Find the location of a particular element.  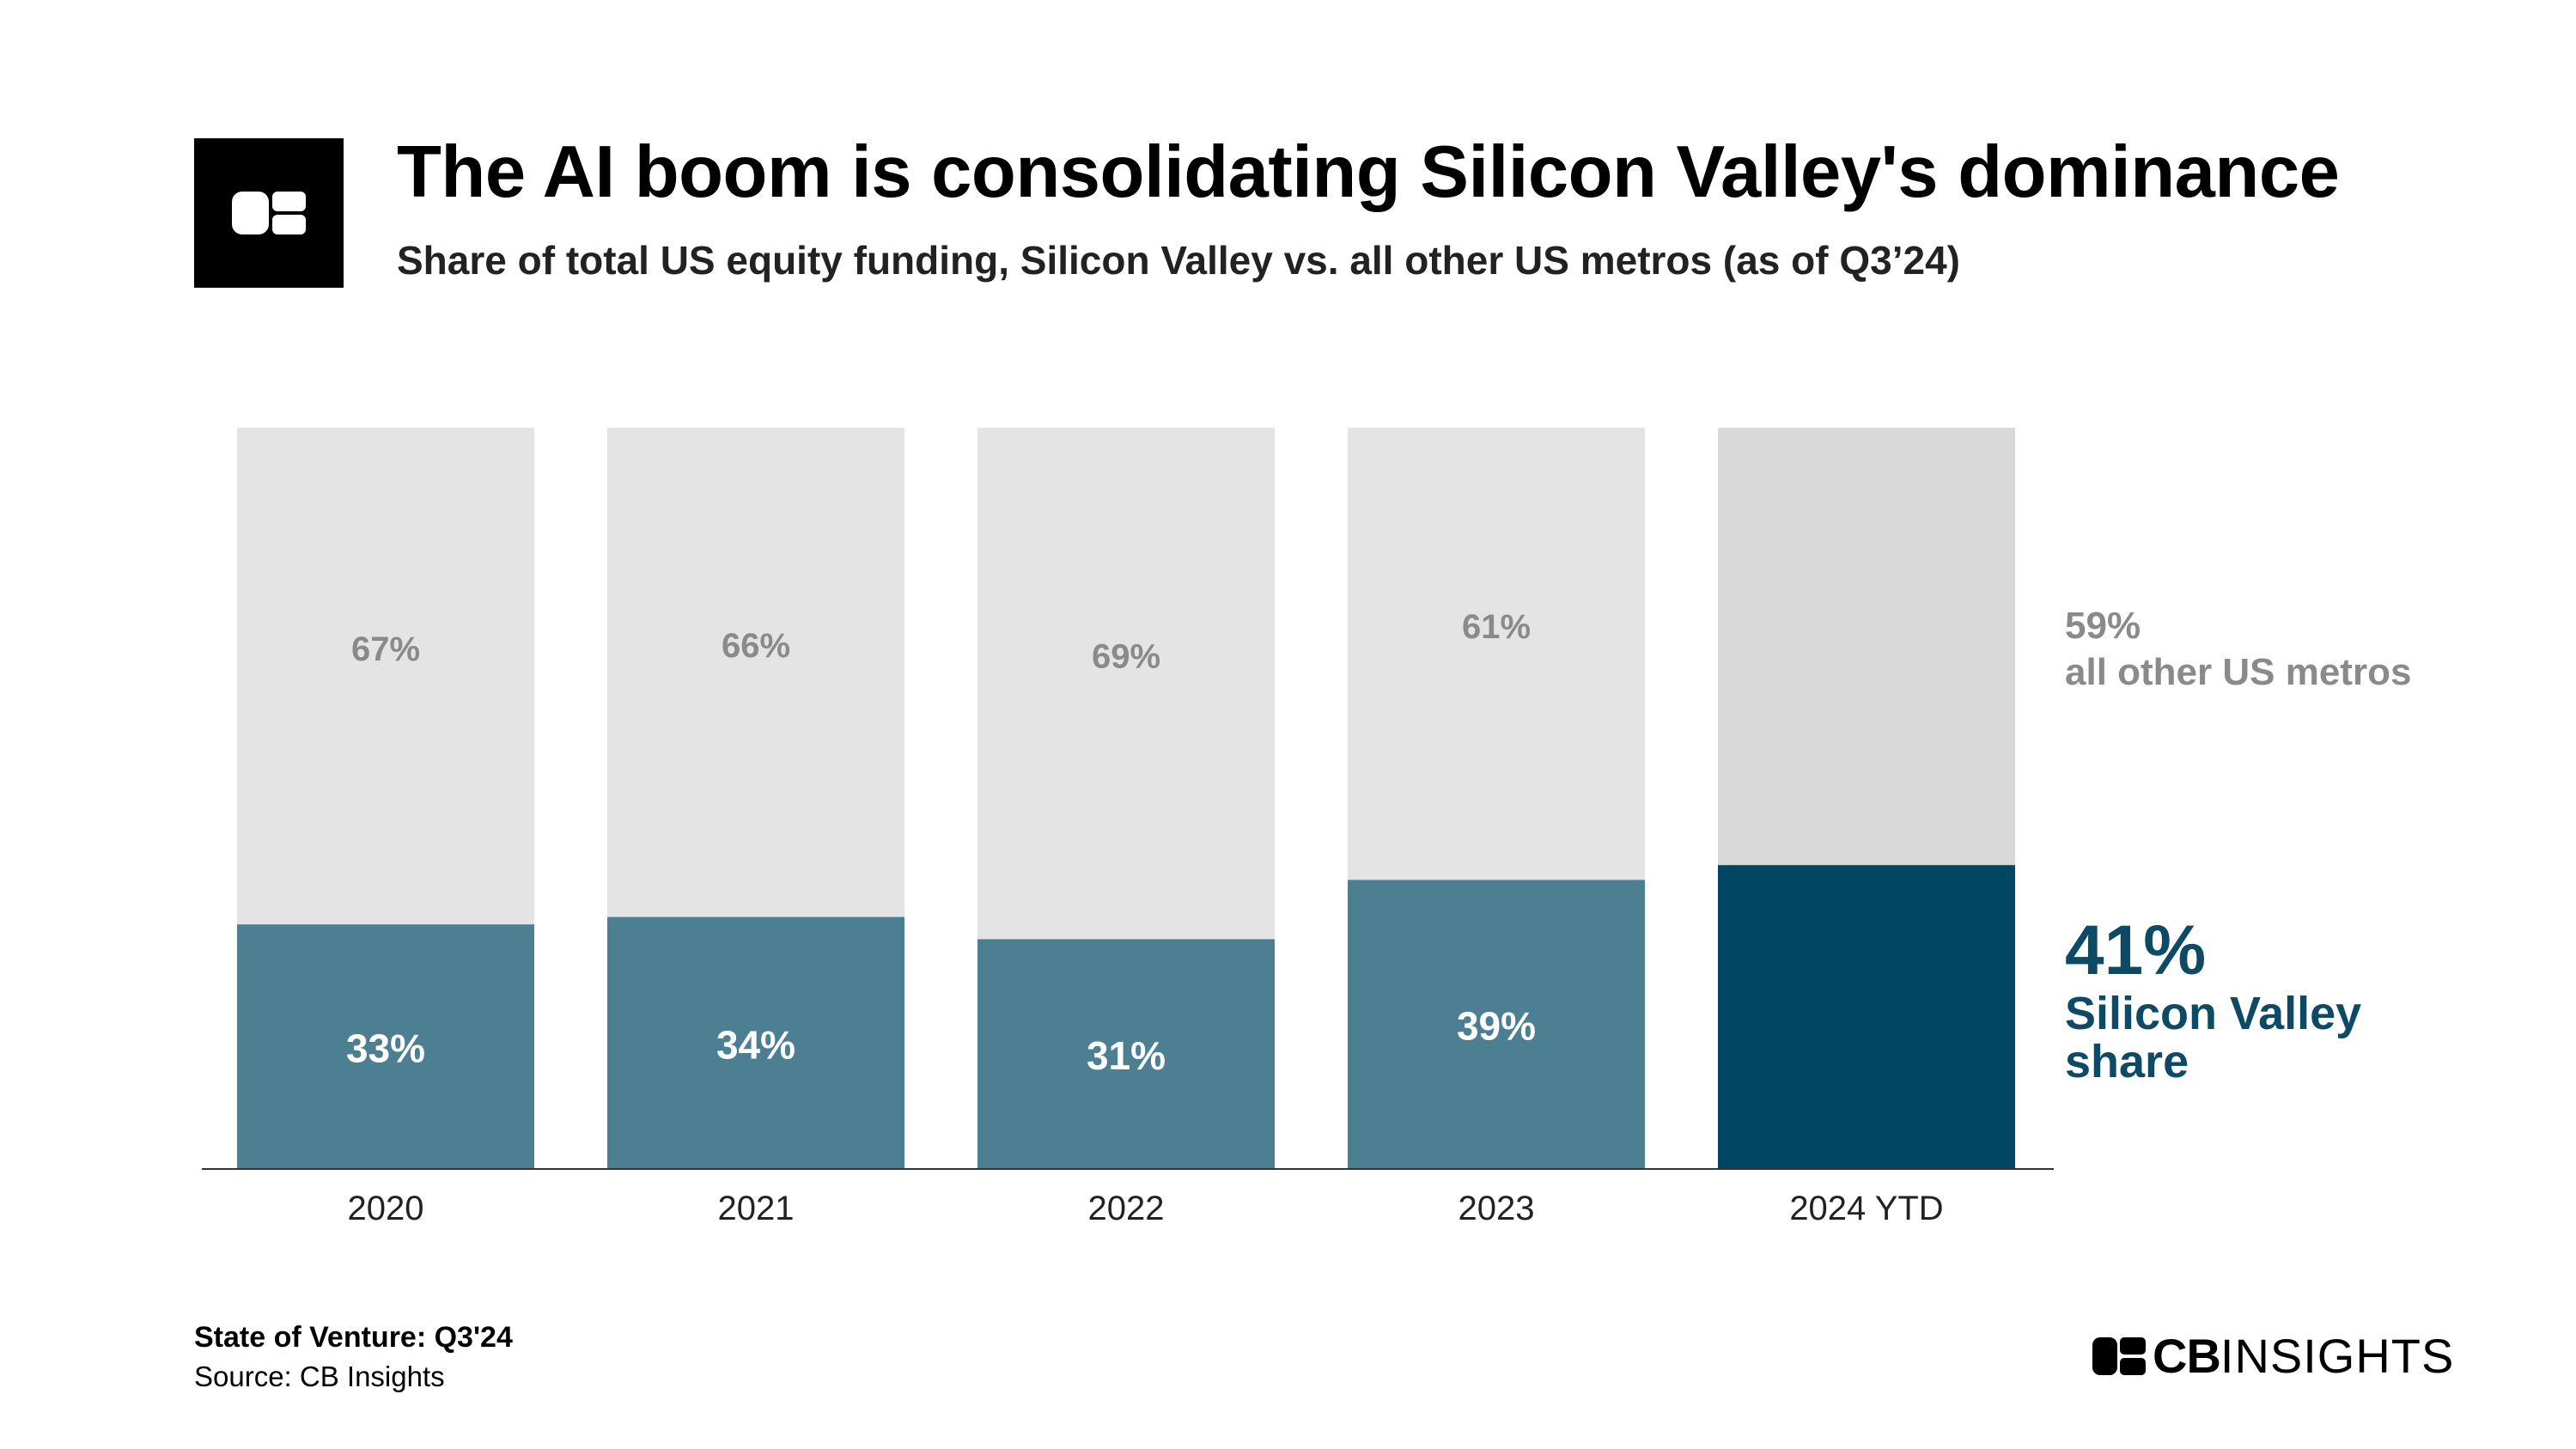

x-tick-label: 2021 is located at coordinates (756, 1208).